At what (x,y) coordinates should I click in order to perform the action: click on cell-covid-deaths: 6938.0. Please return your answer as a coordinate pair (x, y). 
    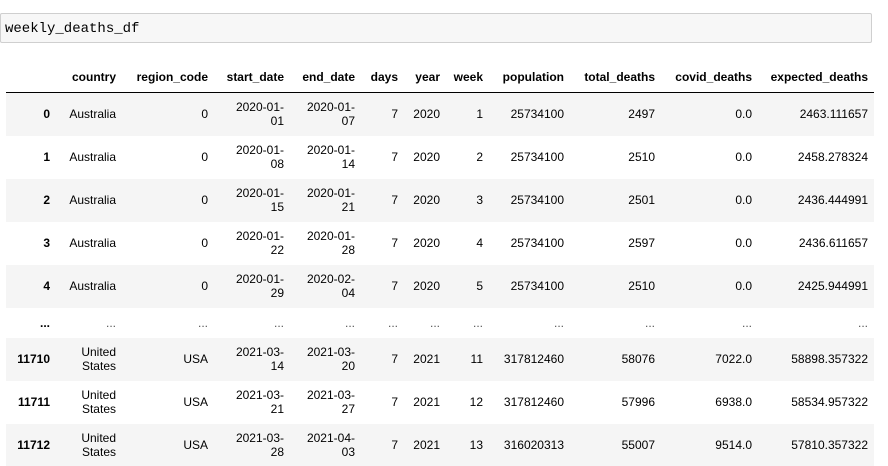
    Looking at the image, I should click on (733, 402).